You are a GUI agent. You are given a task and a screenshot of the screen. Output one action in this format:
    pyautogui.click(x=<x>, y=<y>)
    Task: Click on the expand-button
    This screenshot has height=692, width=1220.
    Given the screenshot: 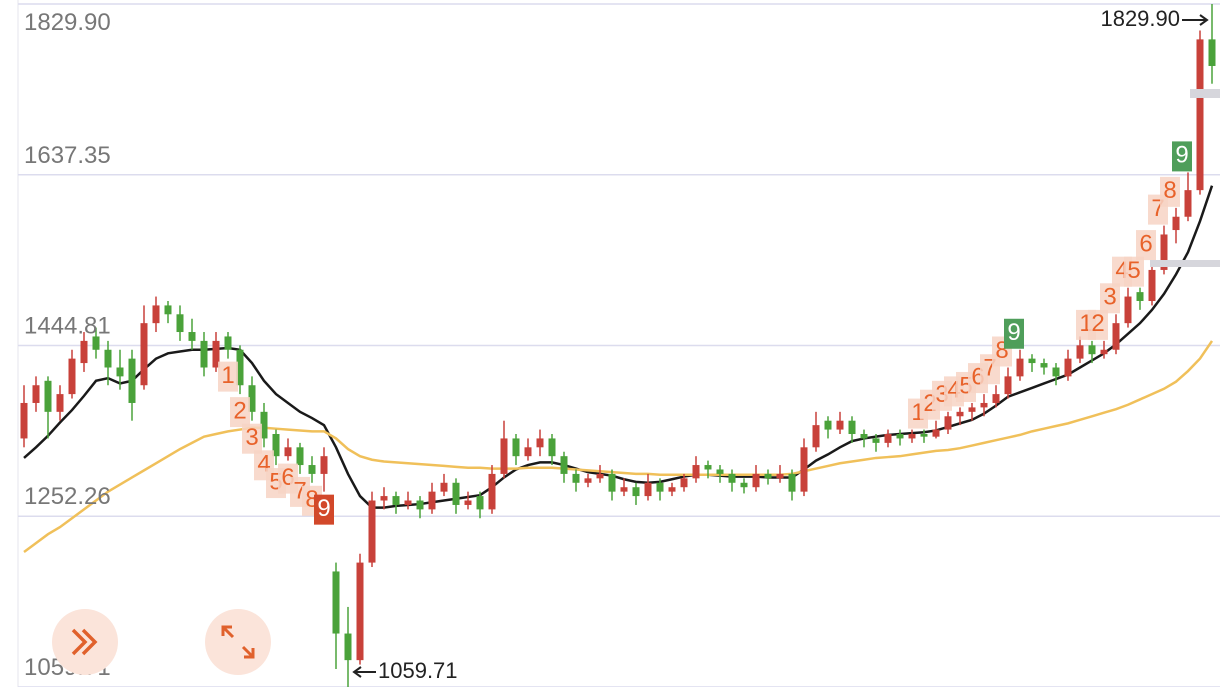 What is the action you would take?
    pyautogui.click(x=238, y=642)
    